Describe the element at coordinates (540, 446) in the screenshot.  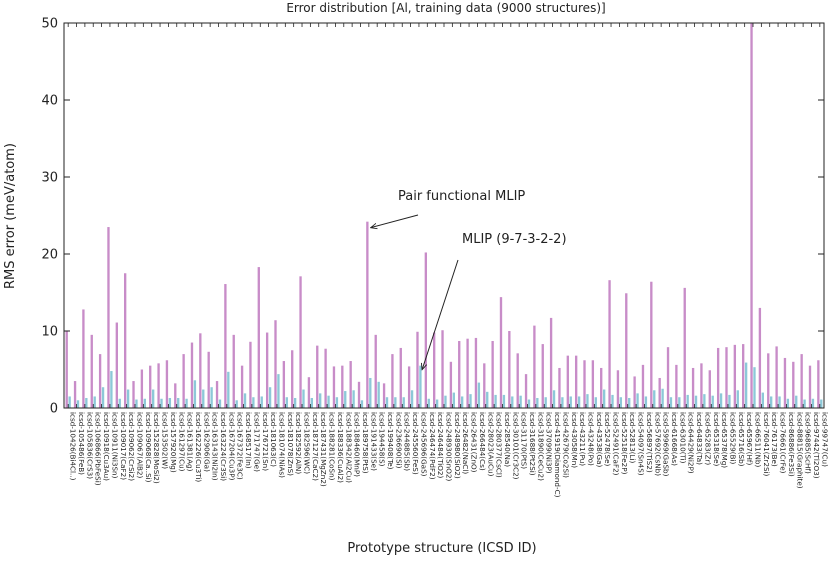
I see `x-tick-label: icsd-31890(CeCu2)` at that location.